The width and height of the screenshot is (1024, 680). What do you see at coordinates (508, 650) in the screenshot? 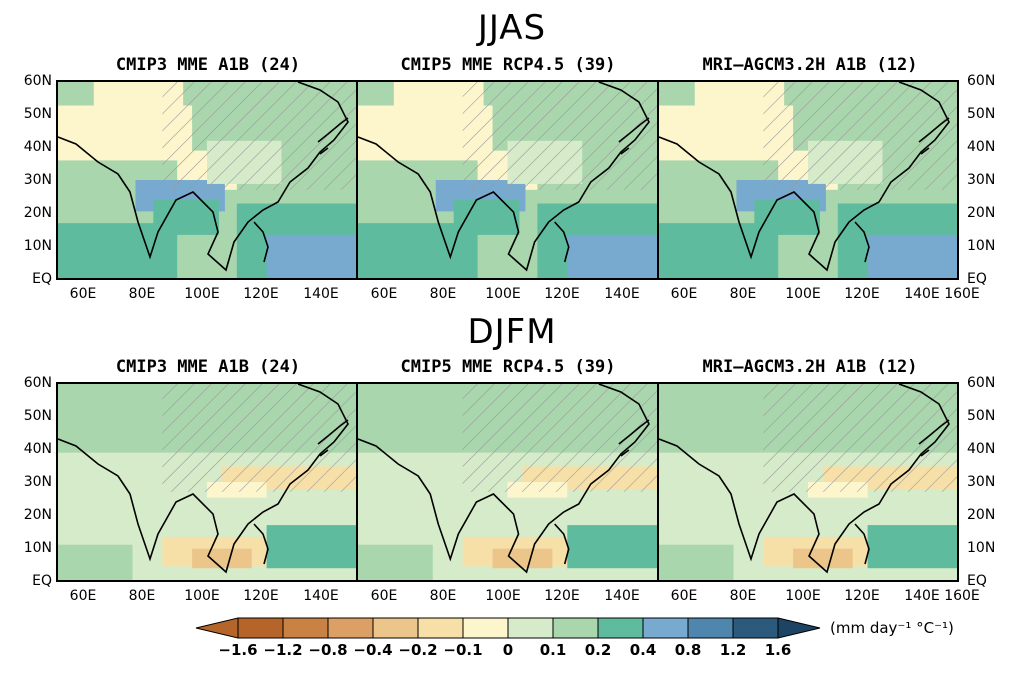
I see `colorbar-tick-label: 0` at bounding box center [508, 650].